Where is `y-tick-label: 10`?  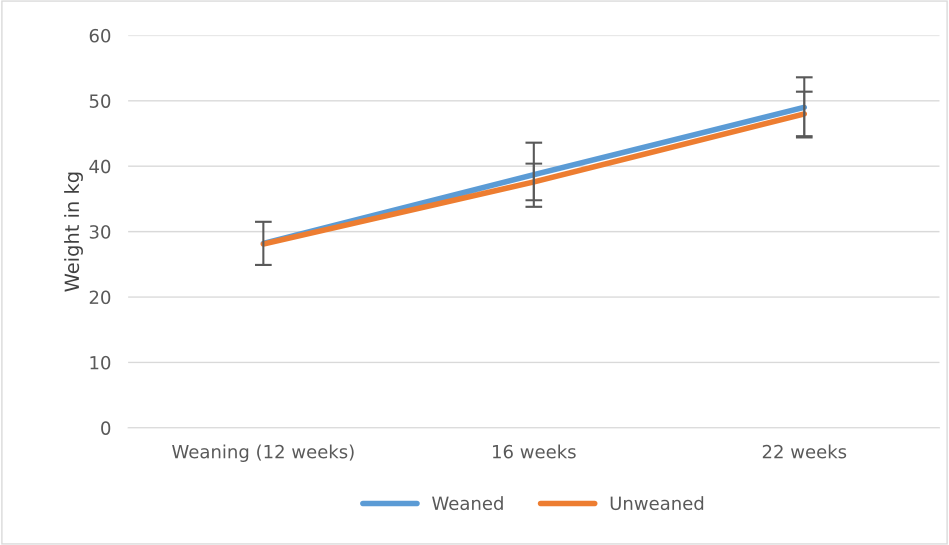
y-tick-label: 10 is located at coordinates (100, 363).